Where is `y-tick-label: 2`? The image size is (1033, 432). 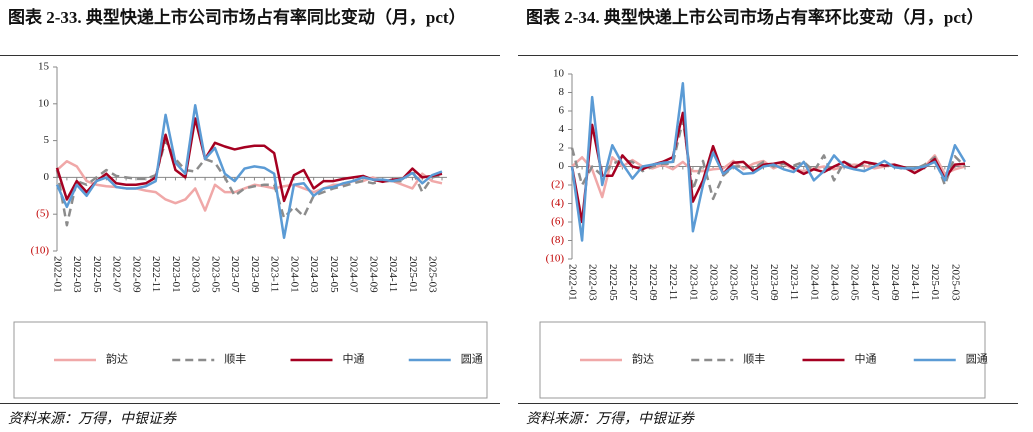 y-tick-label: 2 is located at coordinates (562, 148).